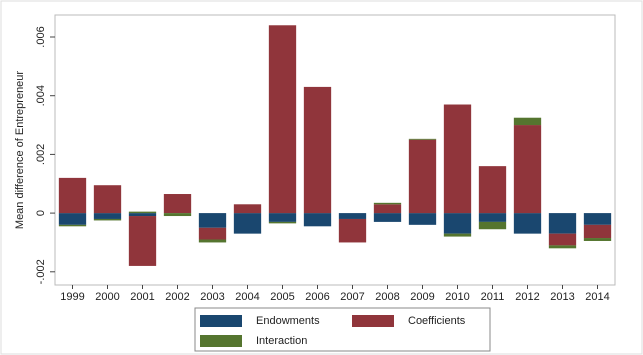  Describe the element at coordinates (527, 297) in the screenshot. I see `x-tick-label: 2012` at that location.